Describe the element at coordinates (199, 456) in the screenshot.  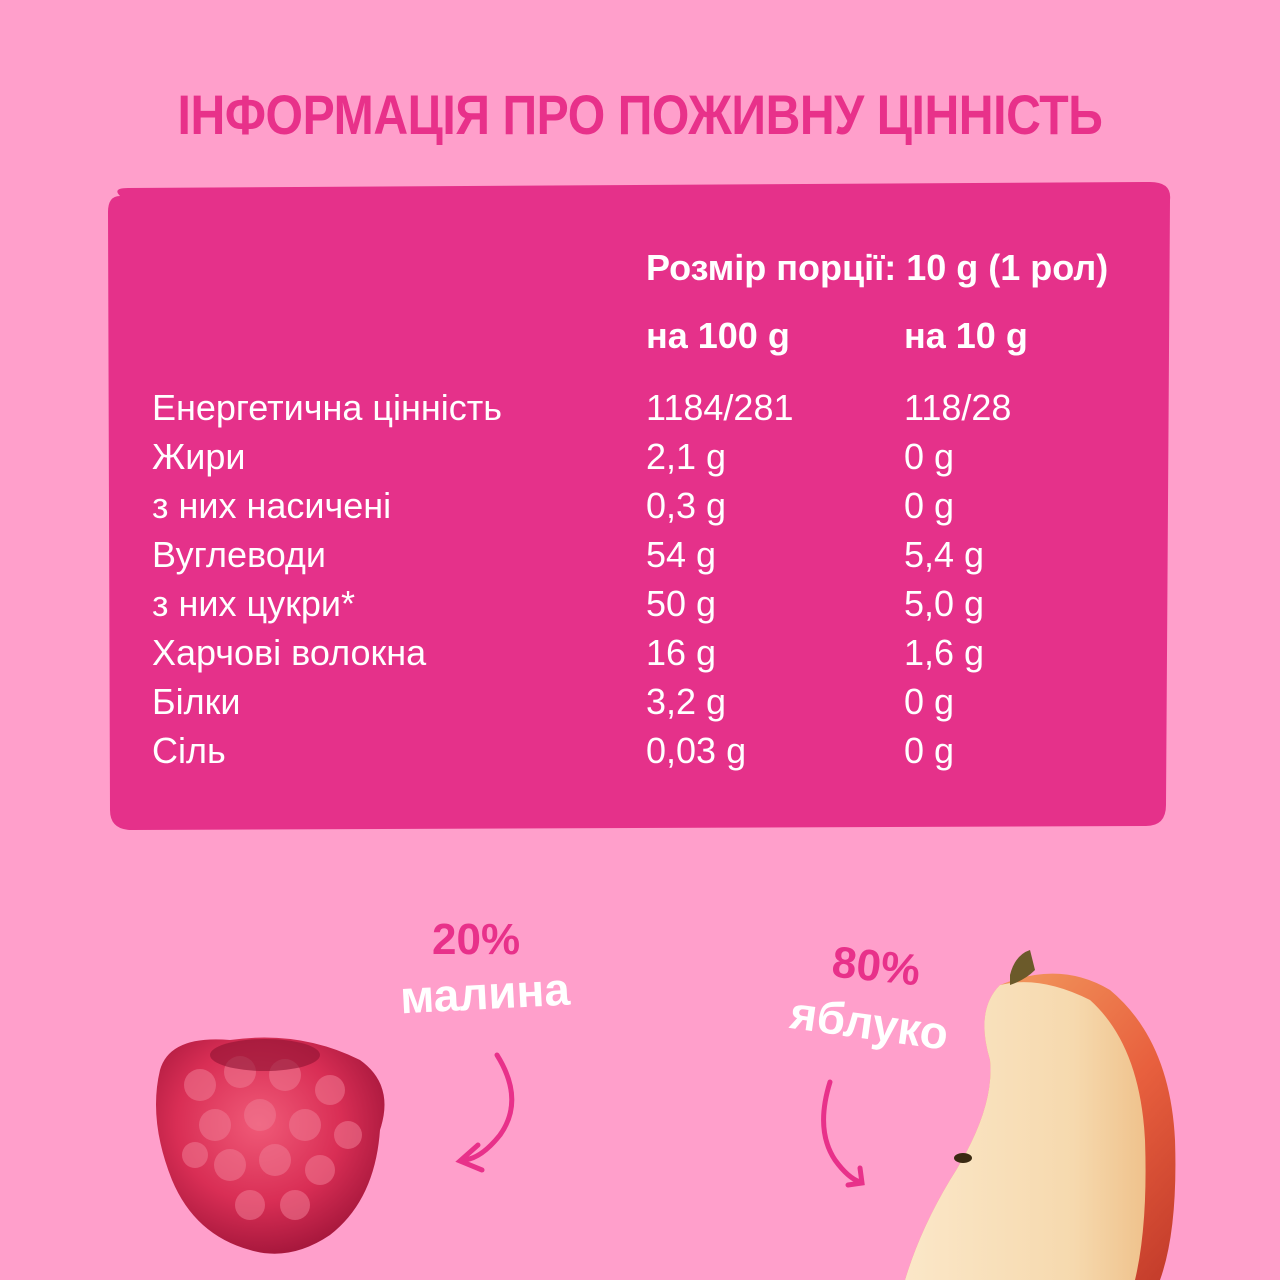
I see `row-label: Жири` at that location.